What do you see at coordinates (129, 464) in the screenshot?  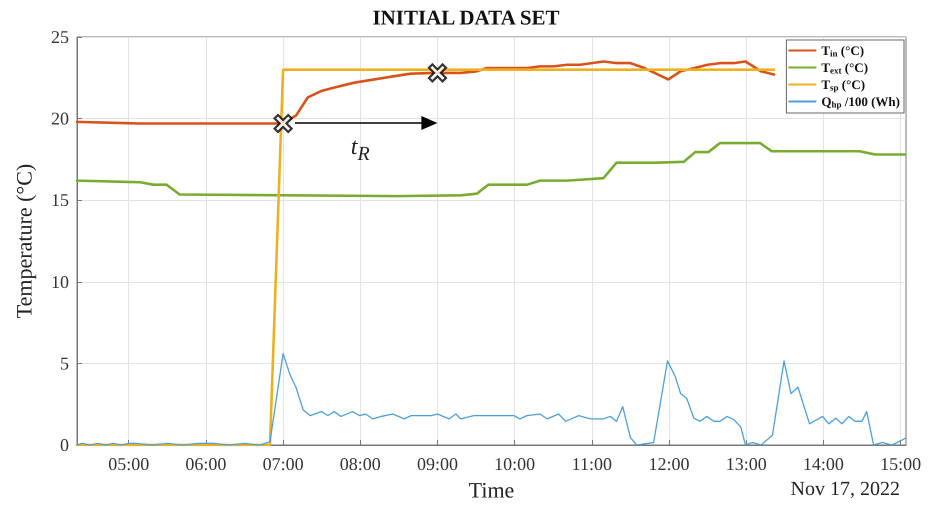 I see `x-tick-label: 05:00` at bounding box center [129, 464].